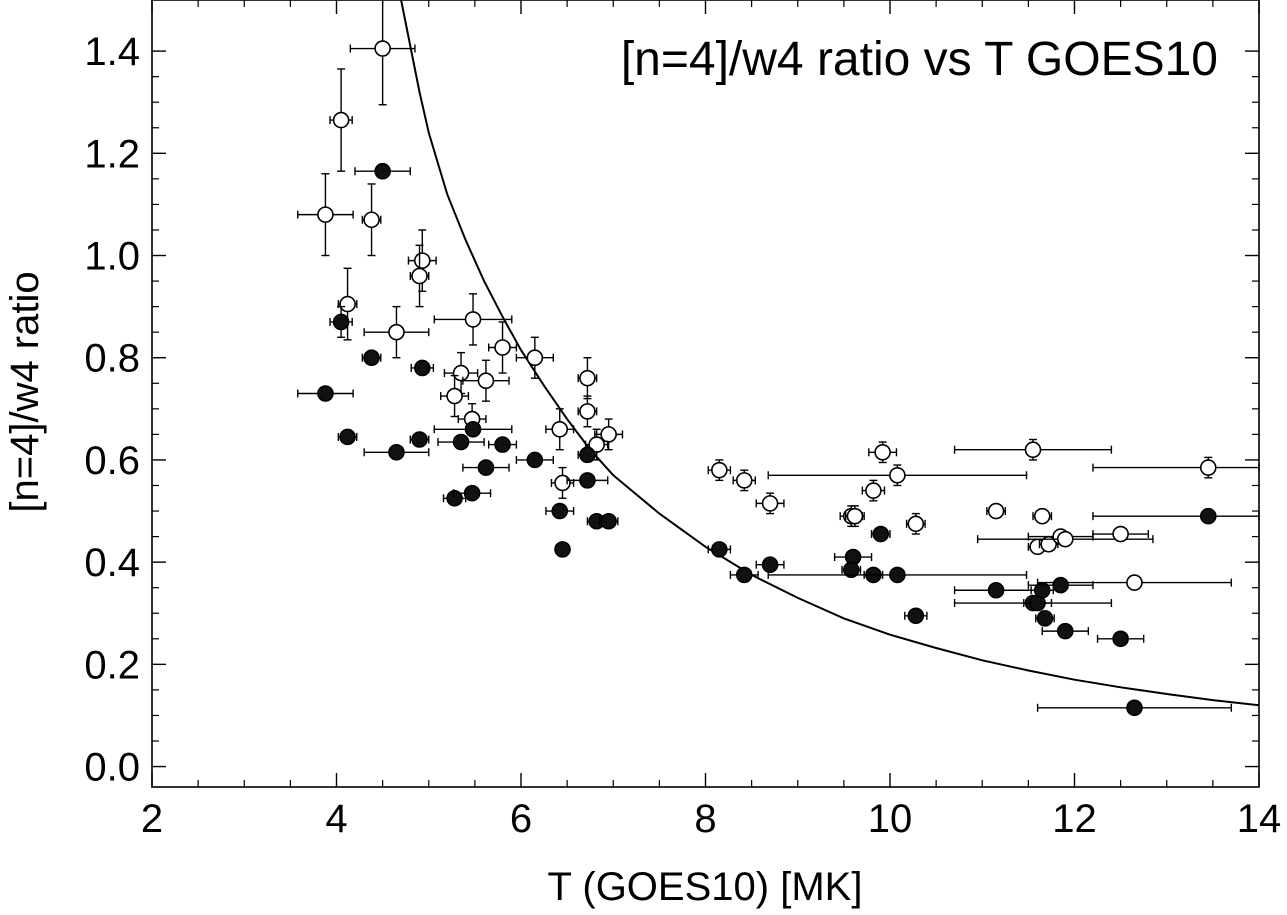 This screenshot has height=915, width=1287. What do you see at coordinates (1259, 819) in the screenshot?
I see `x-tick-label: 14` at bounding box center [1259, 819].